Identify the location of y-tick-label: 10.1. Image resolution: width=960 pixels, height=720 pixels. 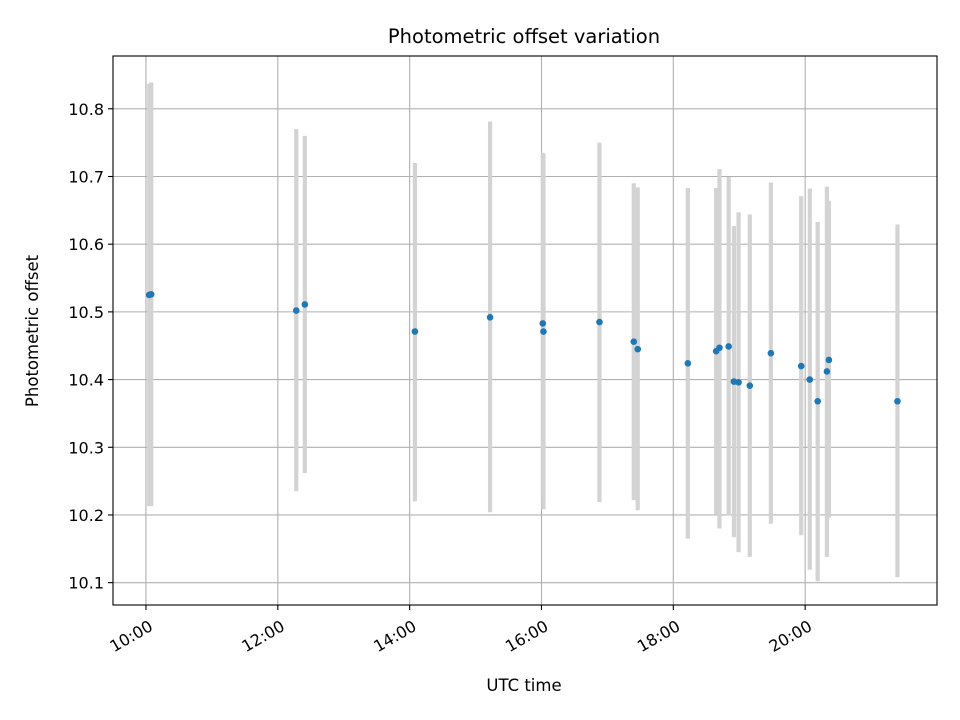
(86, 583).